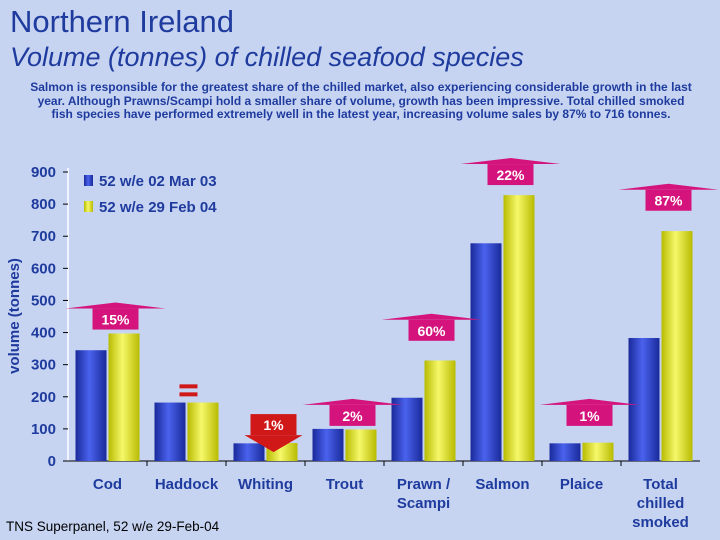  I want to click on y-tick-label: 300, so click(43, 365).